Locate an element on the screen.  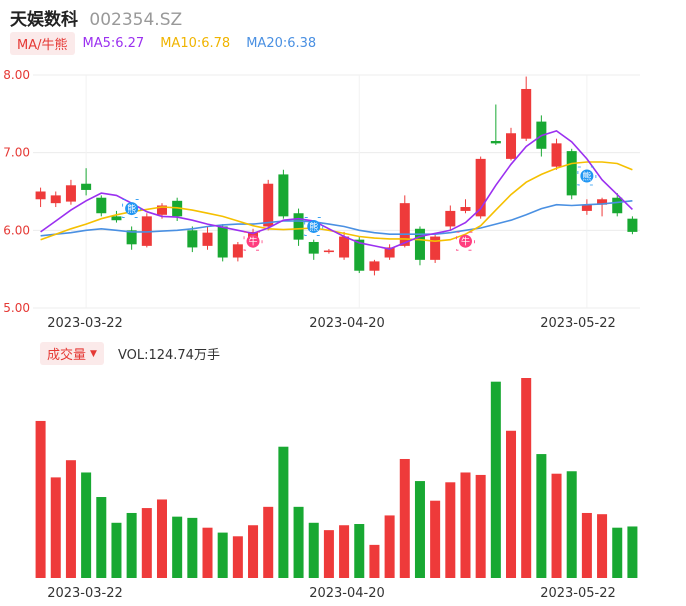
ma5-label: MA5:6.27 is located at coordinates (113, 43).